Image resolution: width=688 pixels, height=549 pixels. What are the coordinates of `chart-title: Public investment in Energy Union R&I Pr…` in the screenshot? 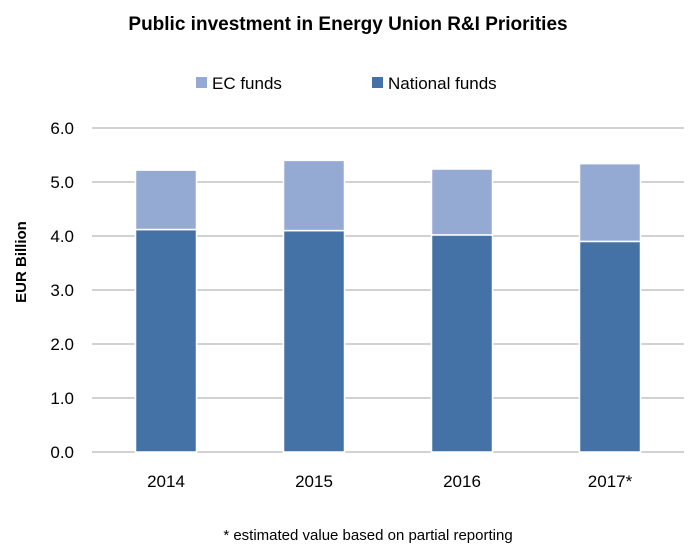 It's located at (347, 24).